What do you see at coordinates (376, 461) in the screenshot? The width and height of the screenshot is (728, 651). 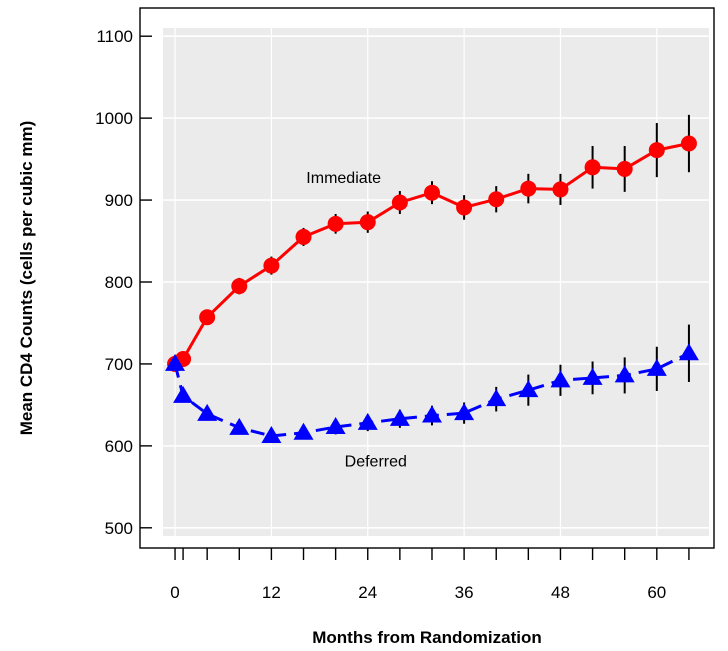 I see `annotation-deferred: Deferred` at bounding box center [376, 461].